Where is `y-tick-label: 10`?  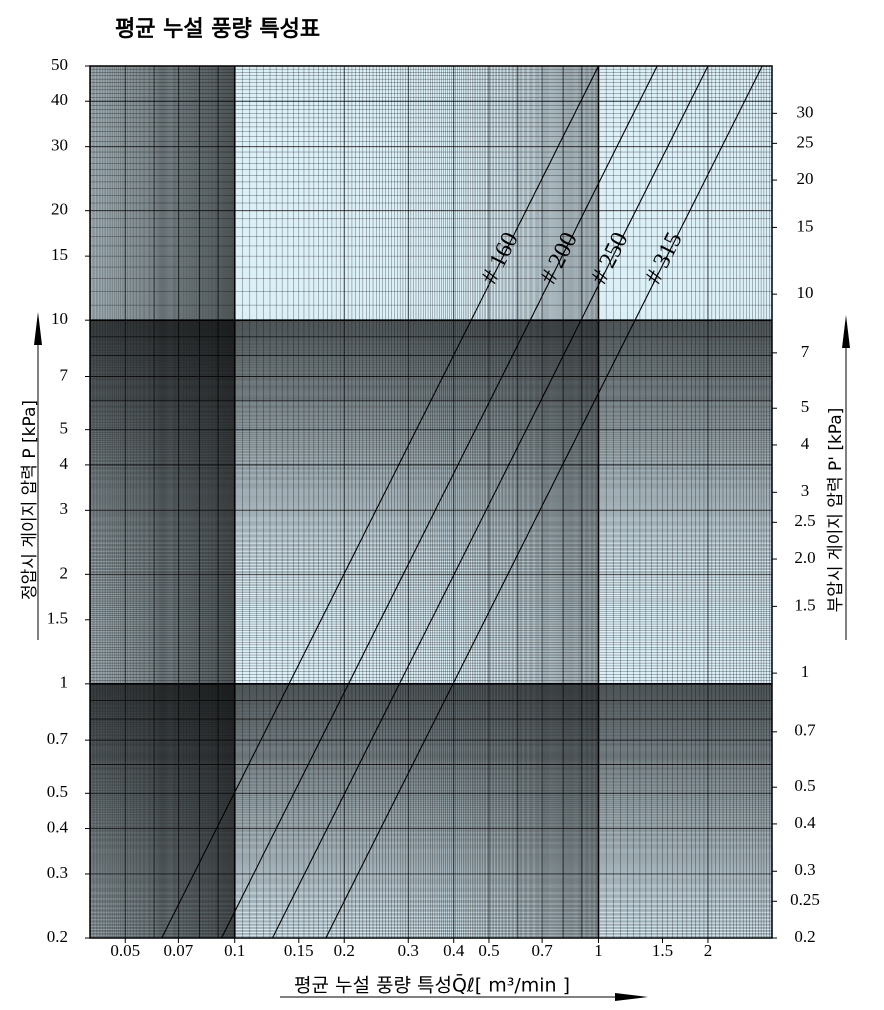 y-tick-label: 10 is located at coordinates (59, 318).